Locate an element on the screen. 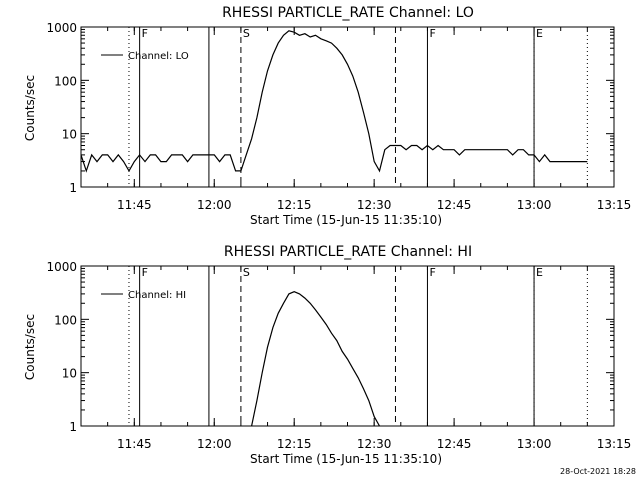  footer-timestamp: 28-Oct-2021 18:28 is located at coordinates (598, 471).